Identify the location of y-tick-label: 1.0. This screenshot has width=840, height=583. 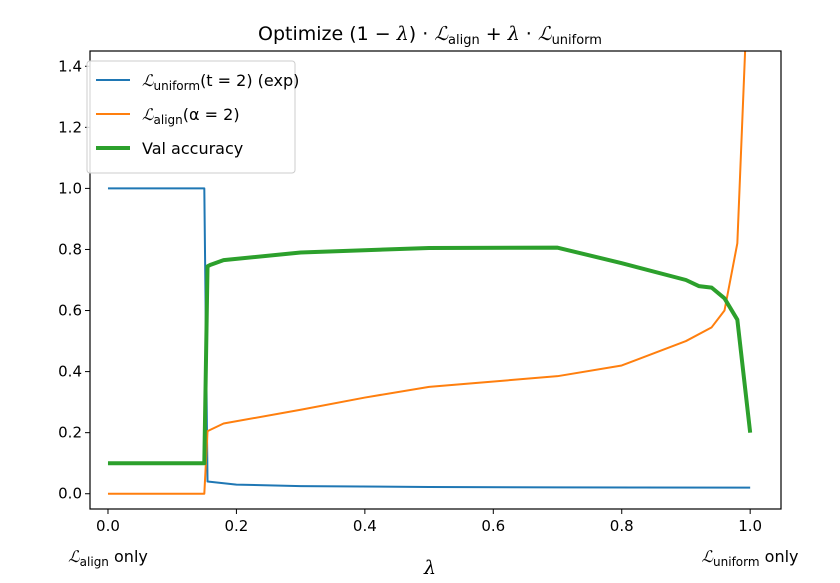
(70, 188).